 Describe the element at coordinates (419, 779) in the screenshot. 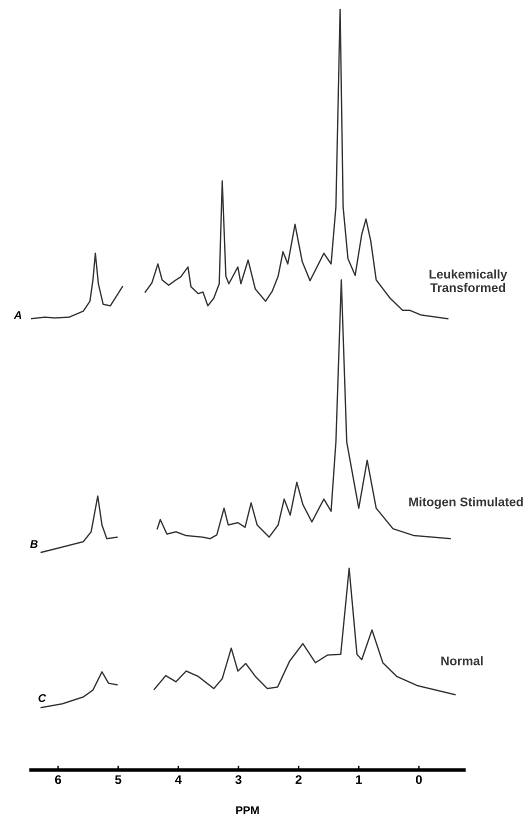

I see `x-tick-label: 0` at that location.